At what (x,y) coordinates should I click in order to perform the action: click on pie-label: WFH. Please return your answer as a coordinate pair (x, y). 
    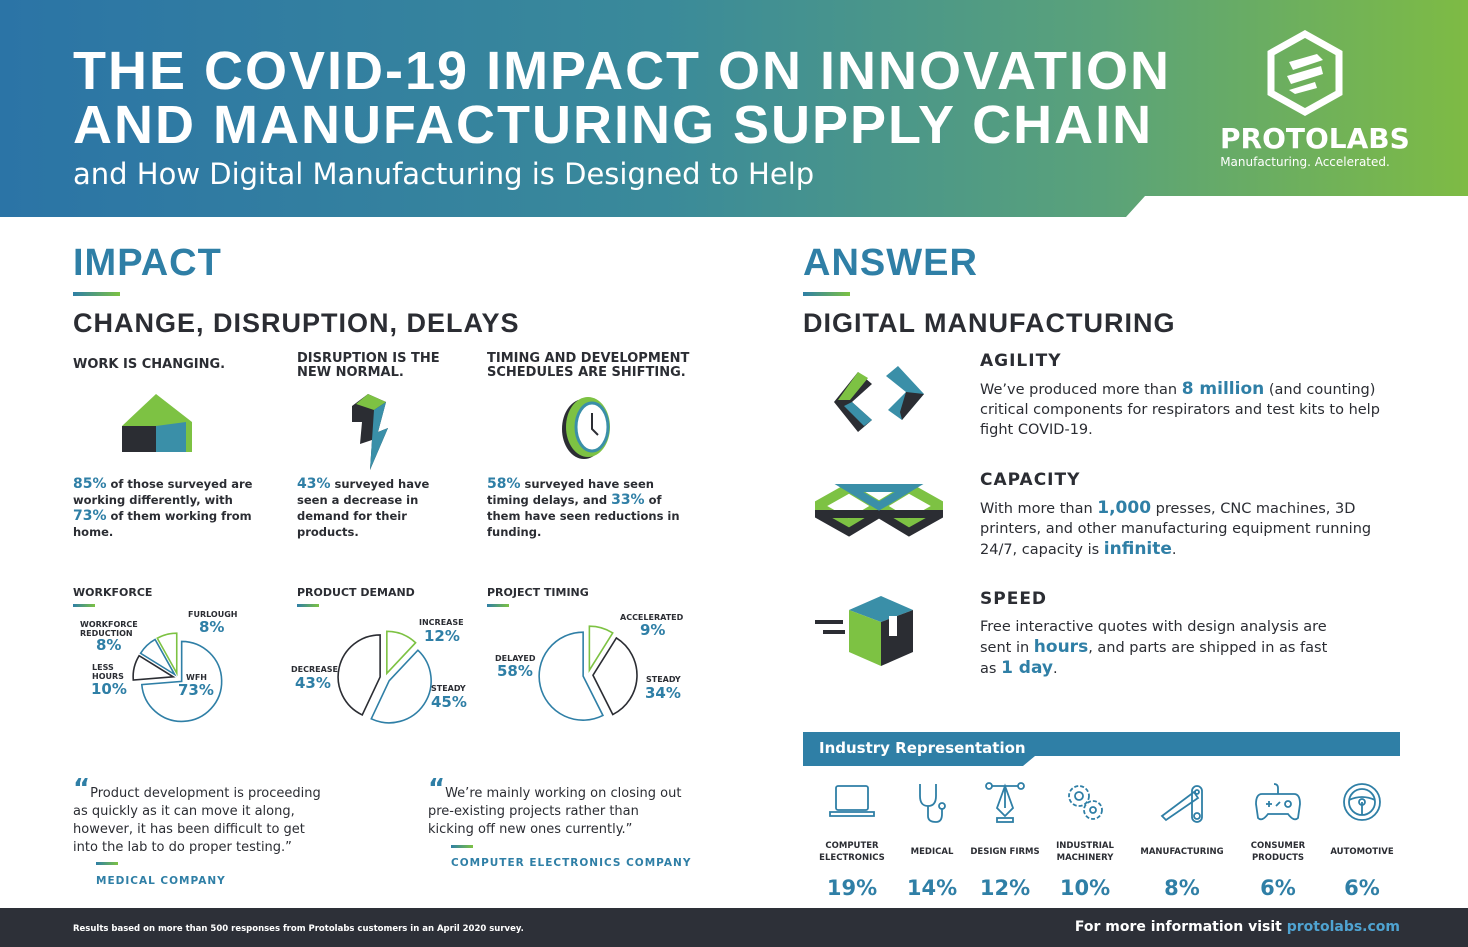
    Looking at the image, I should click on (196, 677).